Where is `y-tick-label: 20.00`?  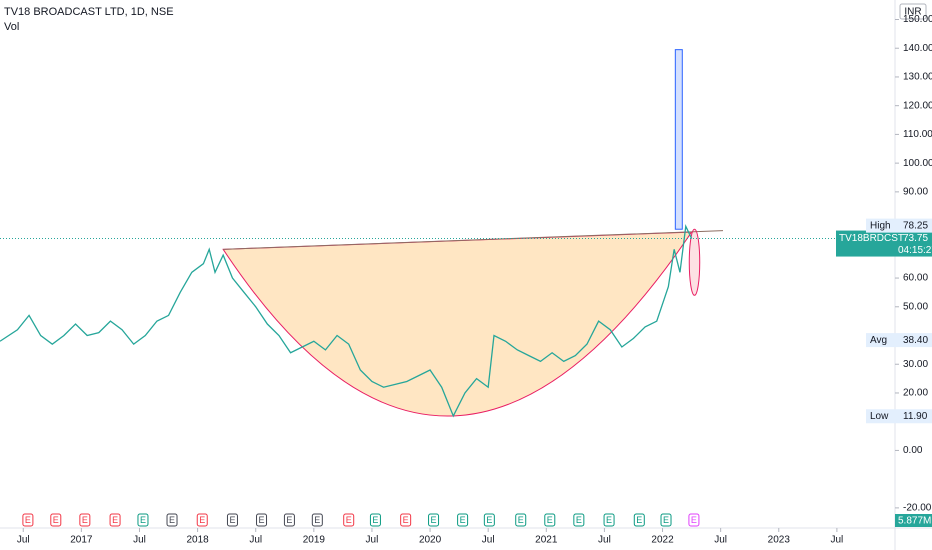 y-tick-label: 20.00 is located at coordinates (915, 393).